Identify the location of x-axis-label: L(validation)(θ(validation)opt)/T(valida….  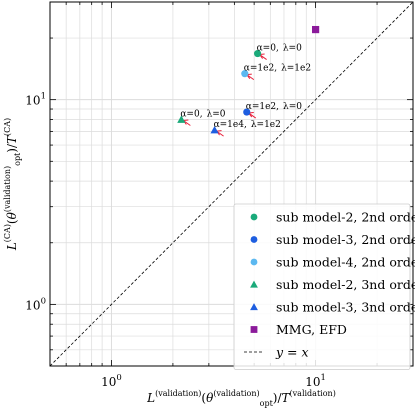
(241, 398).